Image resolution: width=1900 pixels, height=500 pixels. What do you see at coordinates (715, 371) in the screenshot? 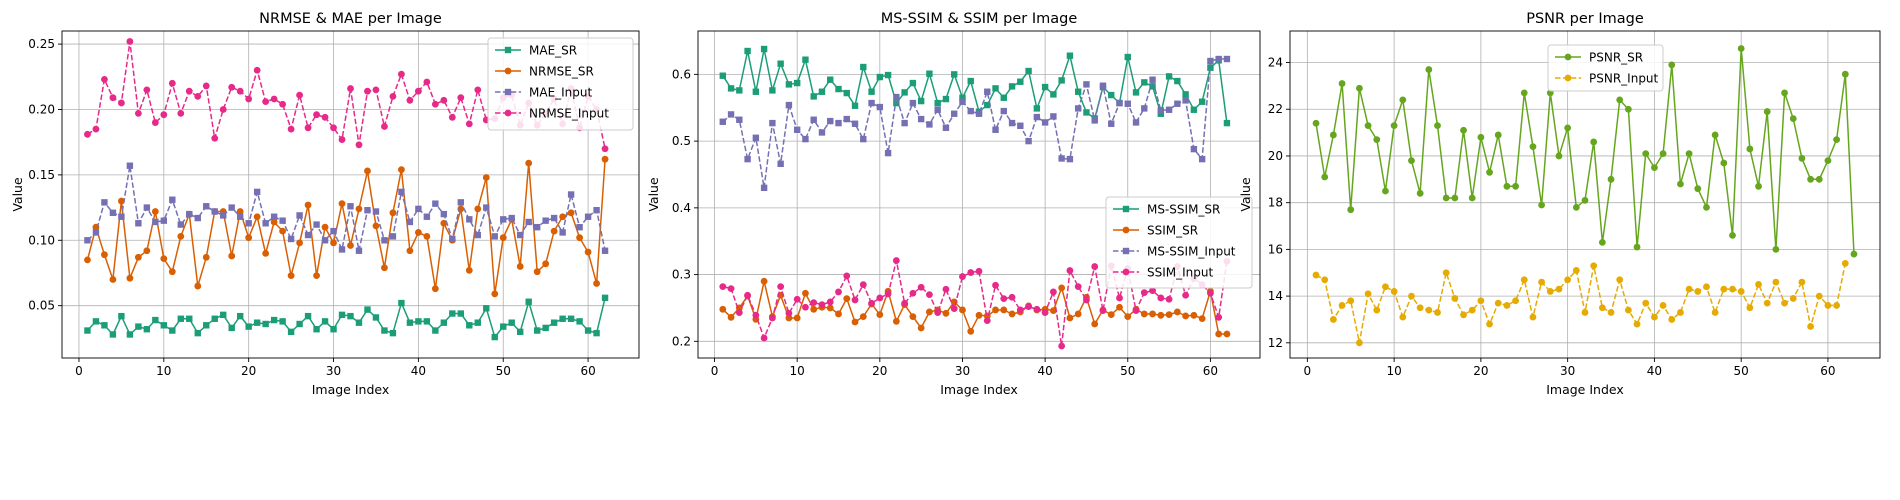
I see `x-tick-label: 0` at bounding box center [715, 371].